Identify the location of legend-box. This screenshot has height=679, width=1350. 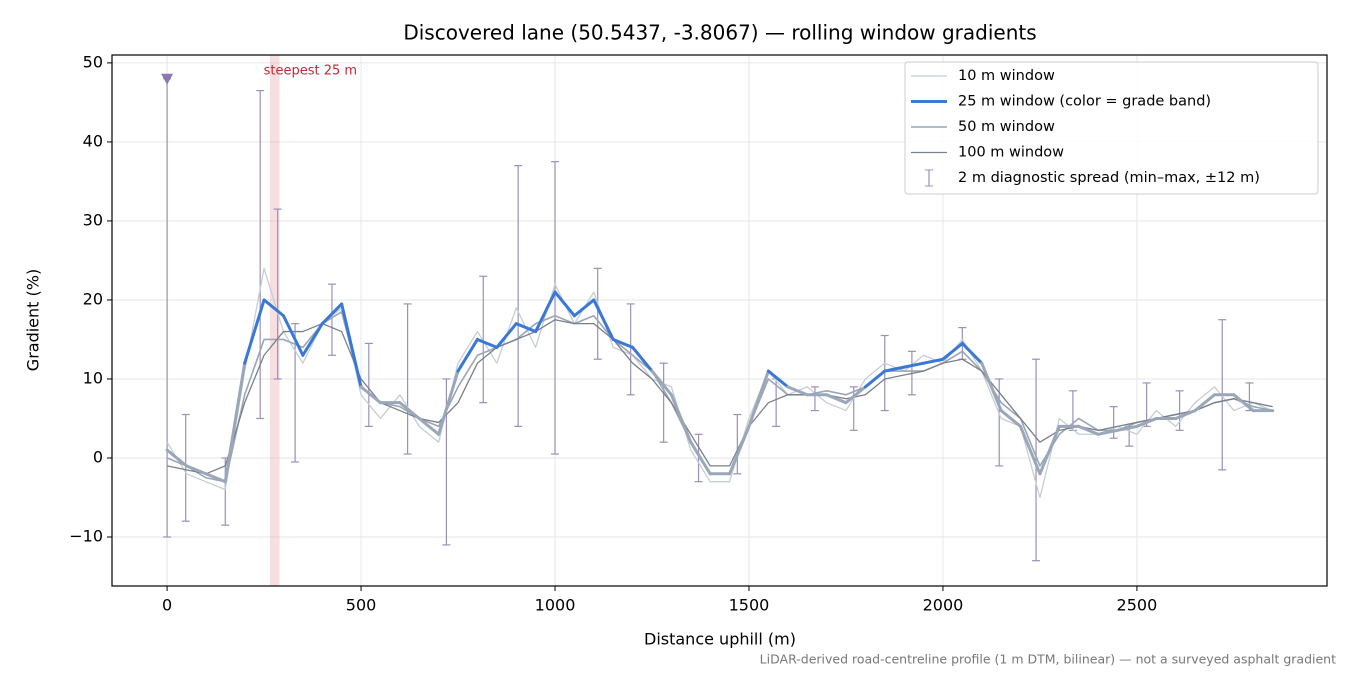
(1111, 128).